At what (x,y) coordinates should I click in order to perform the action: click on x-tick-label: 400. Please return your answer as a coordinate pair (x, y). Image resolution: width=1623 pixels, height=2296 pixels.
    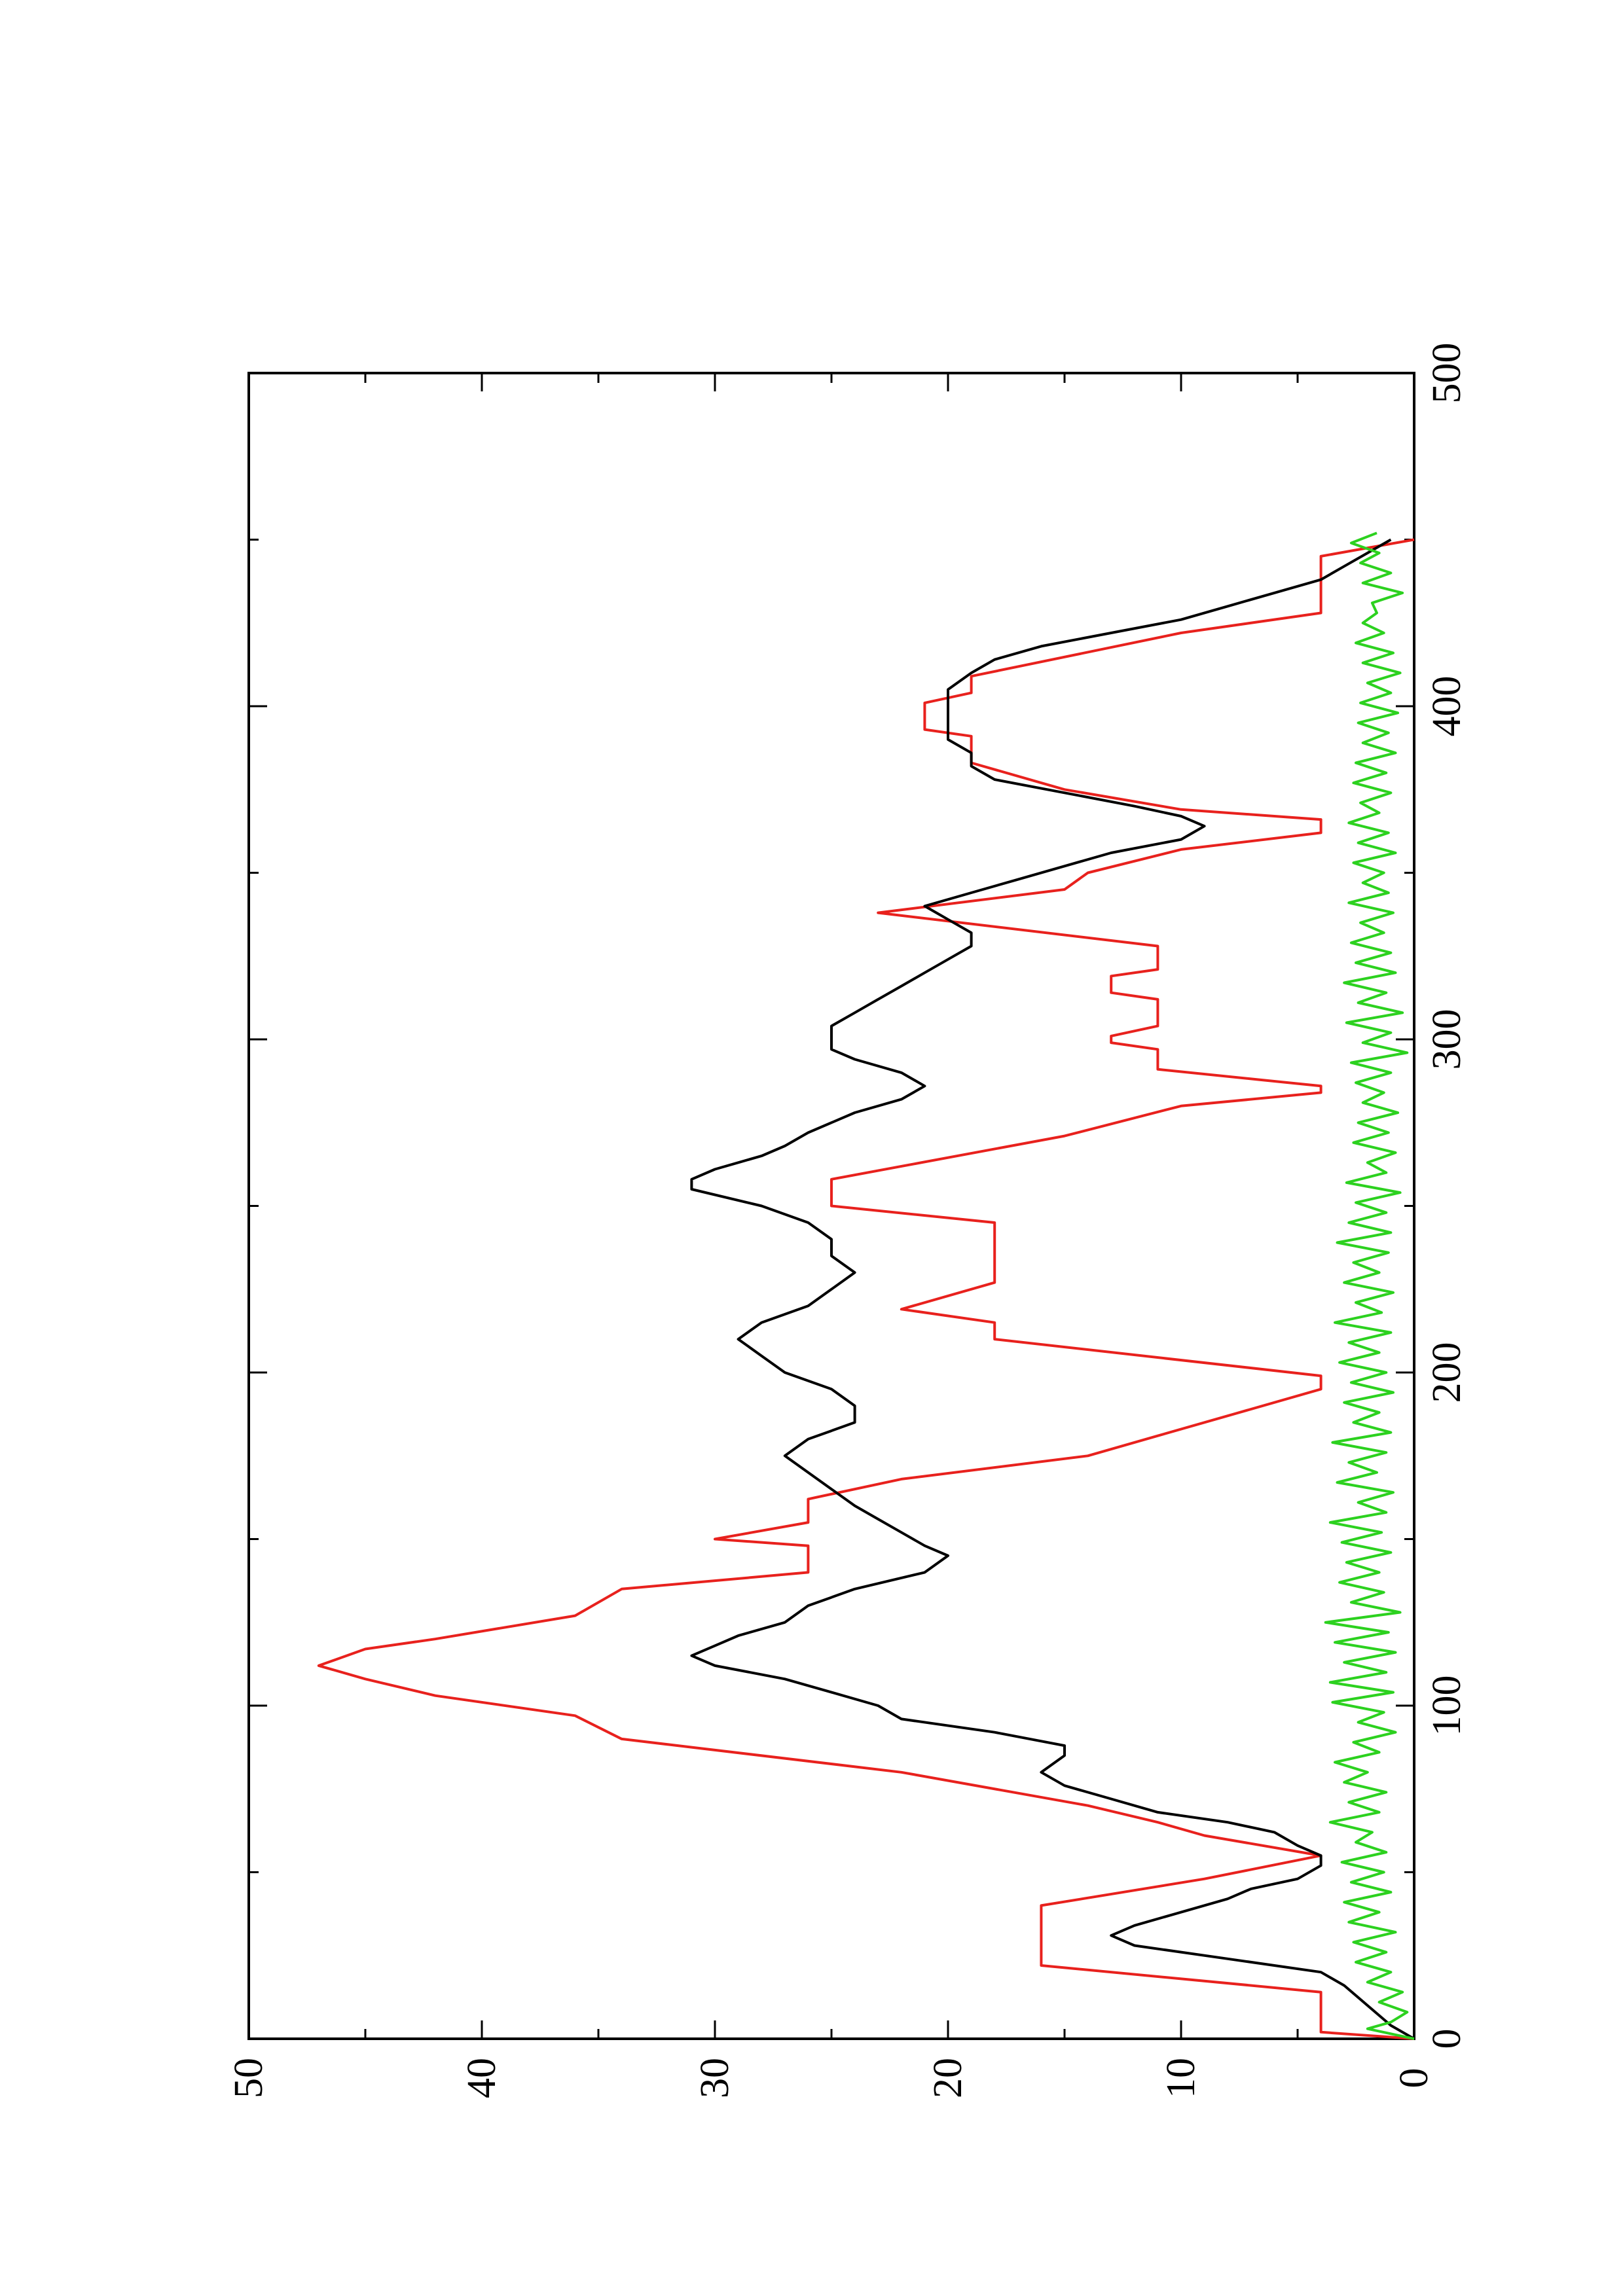
    Looking at the image, I should click on (1447, 706).